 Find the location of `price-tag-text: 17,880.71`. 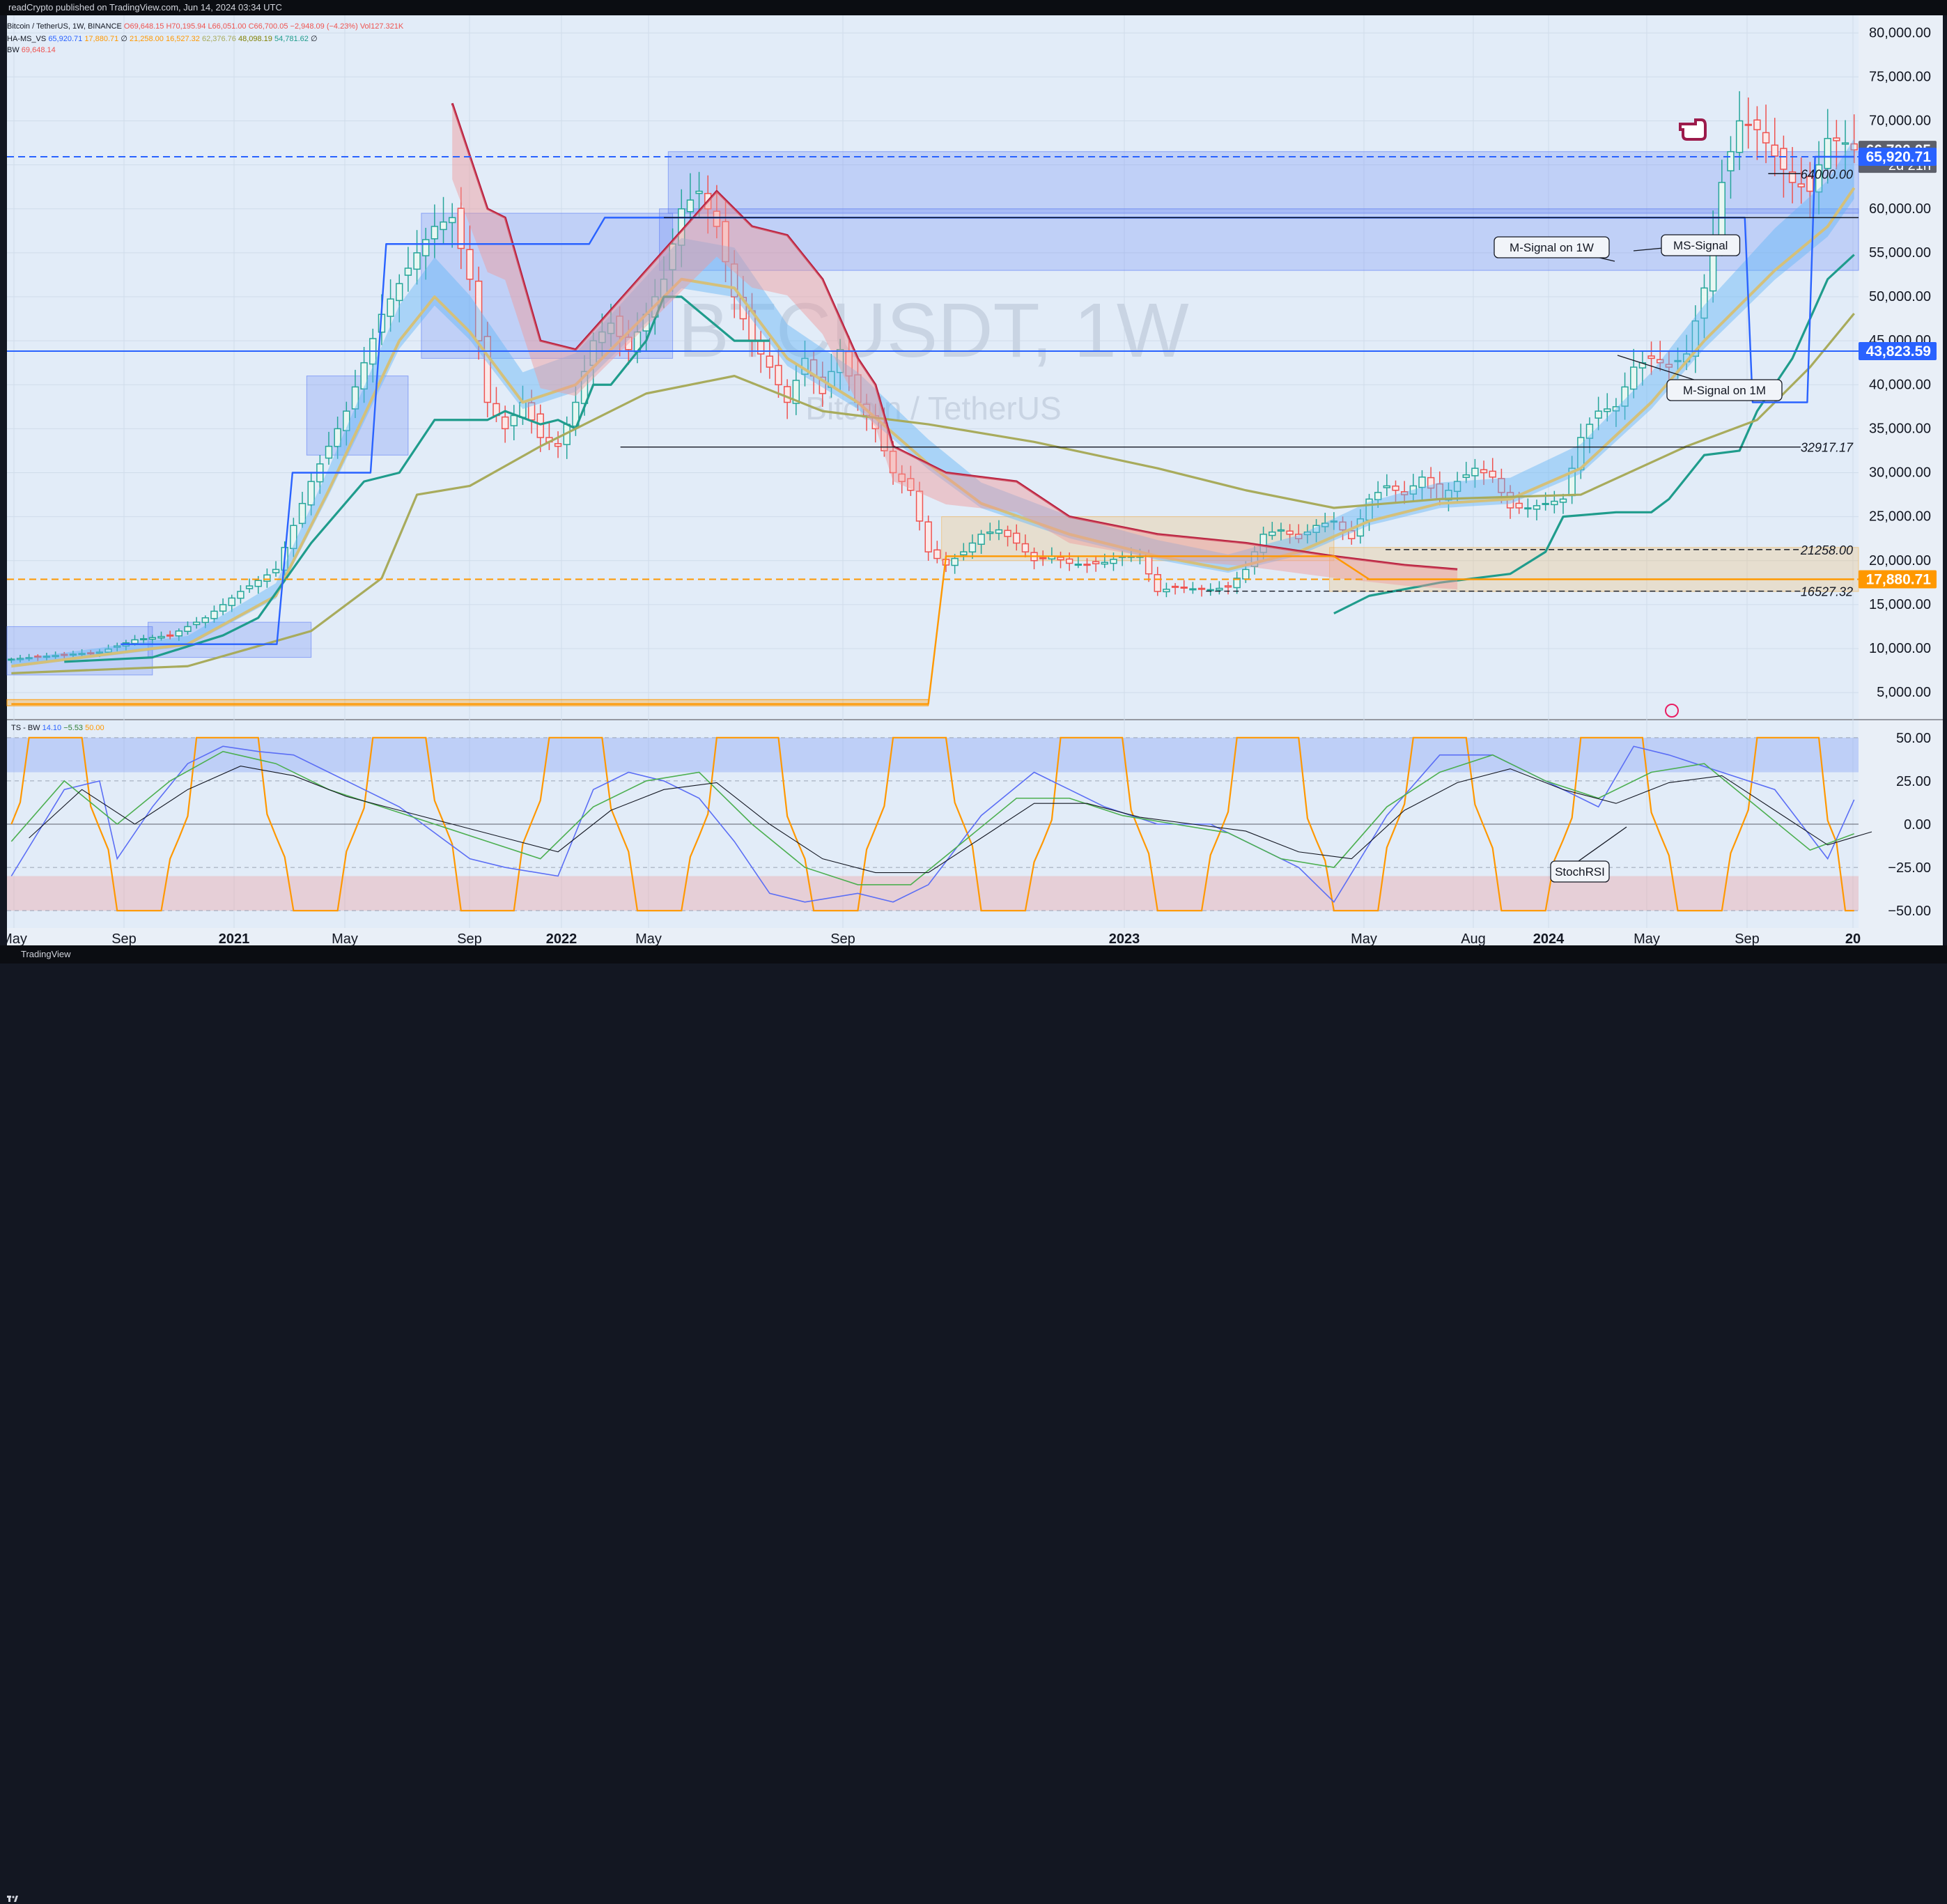

price-tag-text: 17,880.71 is located at coordinates (1899, 580).